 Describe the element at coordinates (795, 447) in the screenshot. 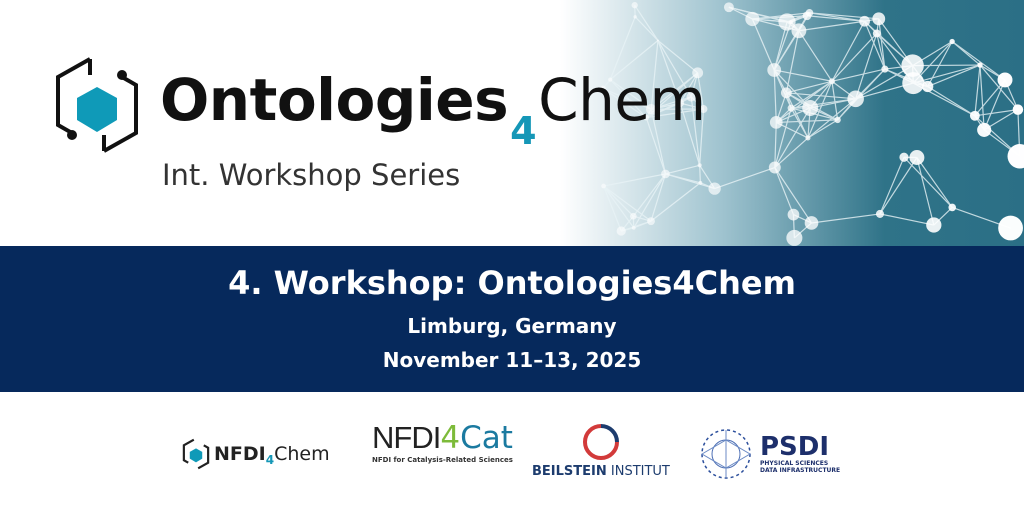

I see `psdi-text: PSDI` at that location.